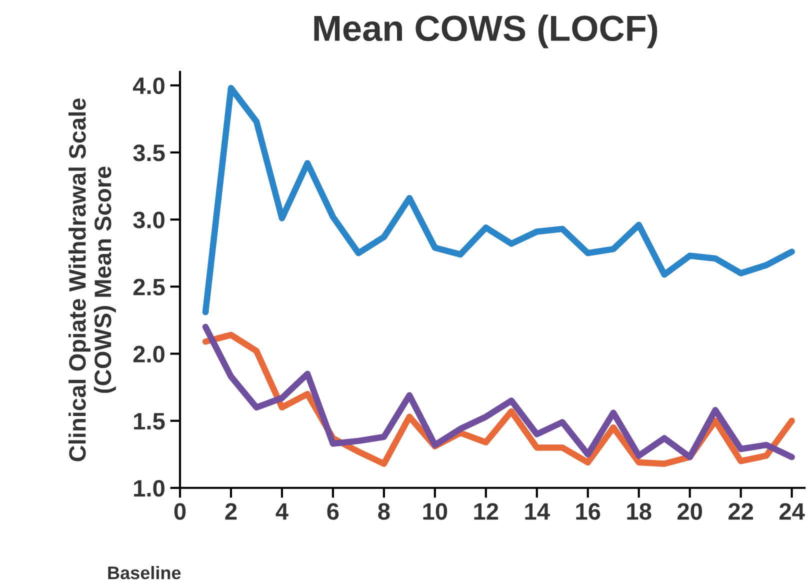  What do you see at coordinates (792, 511) in the screenshot?
I see `x-tick-label: 24` at bounding box center [792, 511].